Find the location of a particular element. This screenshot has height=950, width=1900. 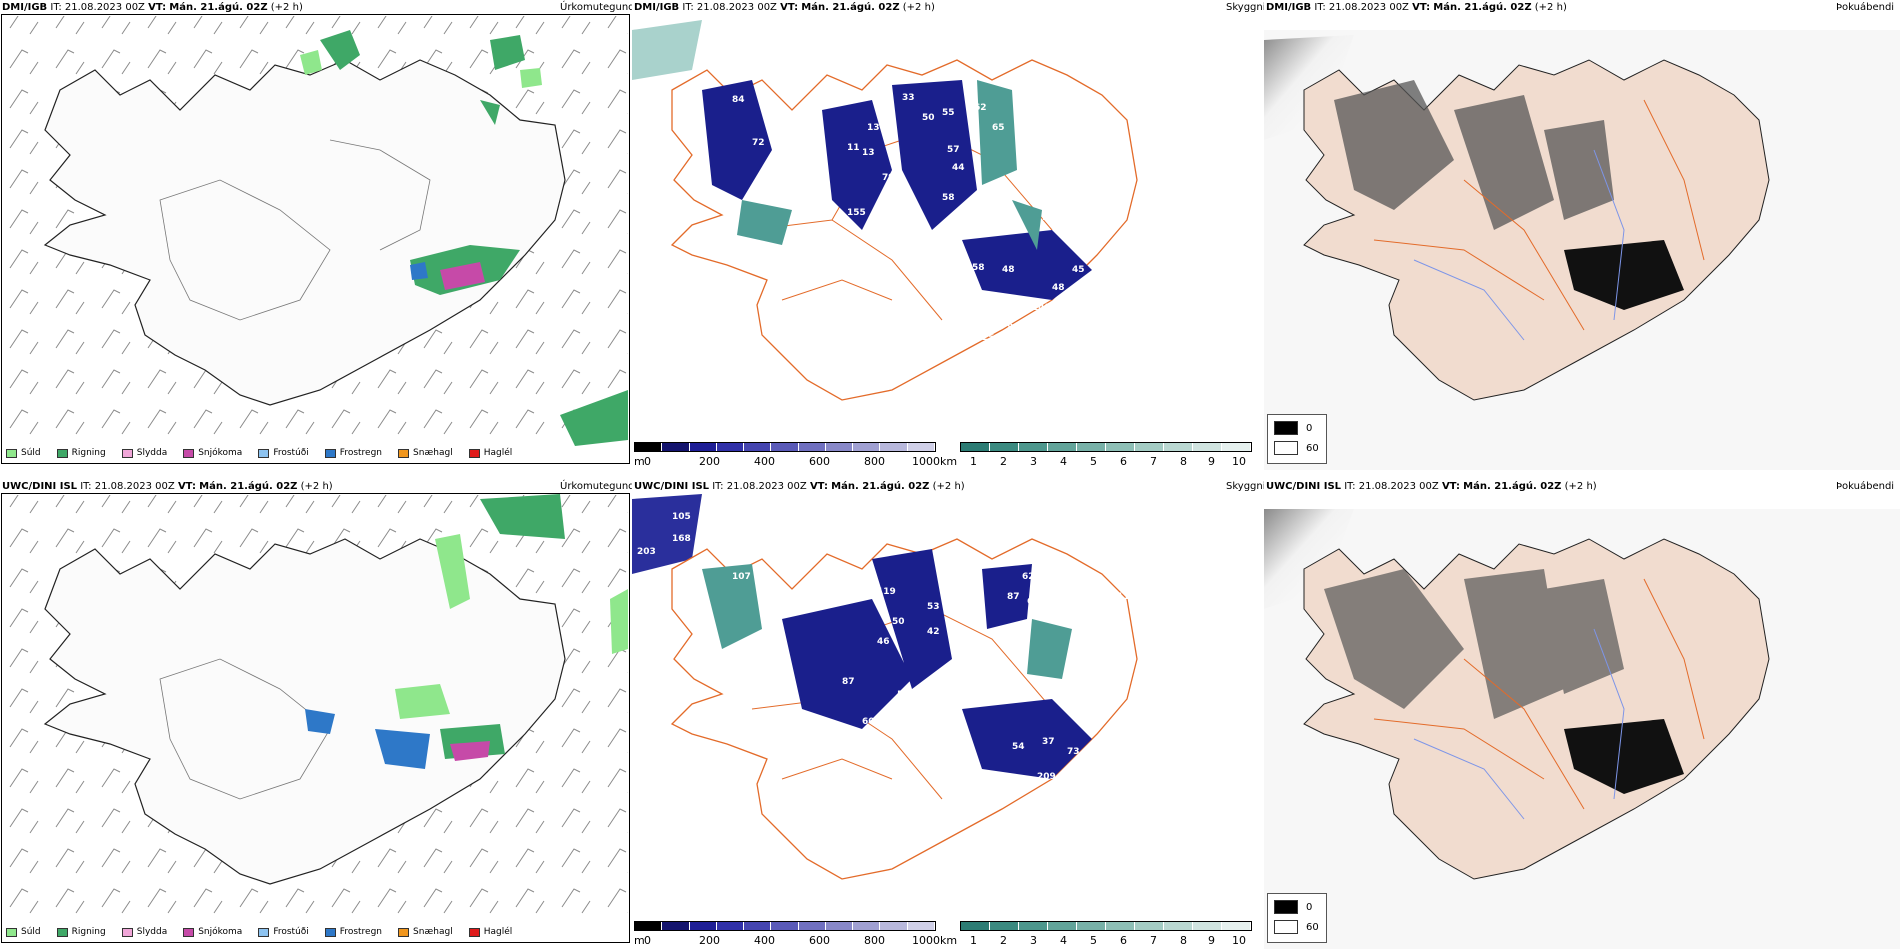

legend-item: Súld is located at coordinates (23, 453).